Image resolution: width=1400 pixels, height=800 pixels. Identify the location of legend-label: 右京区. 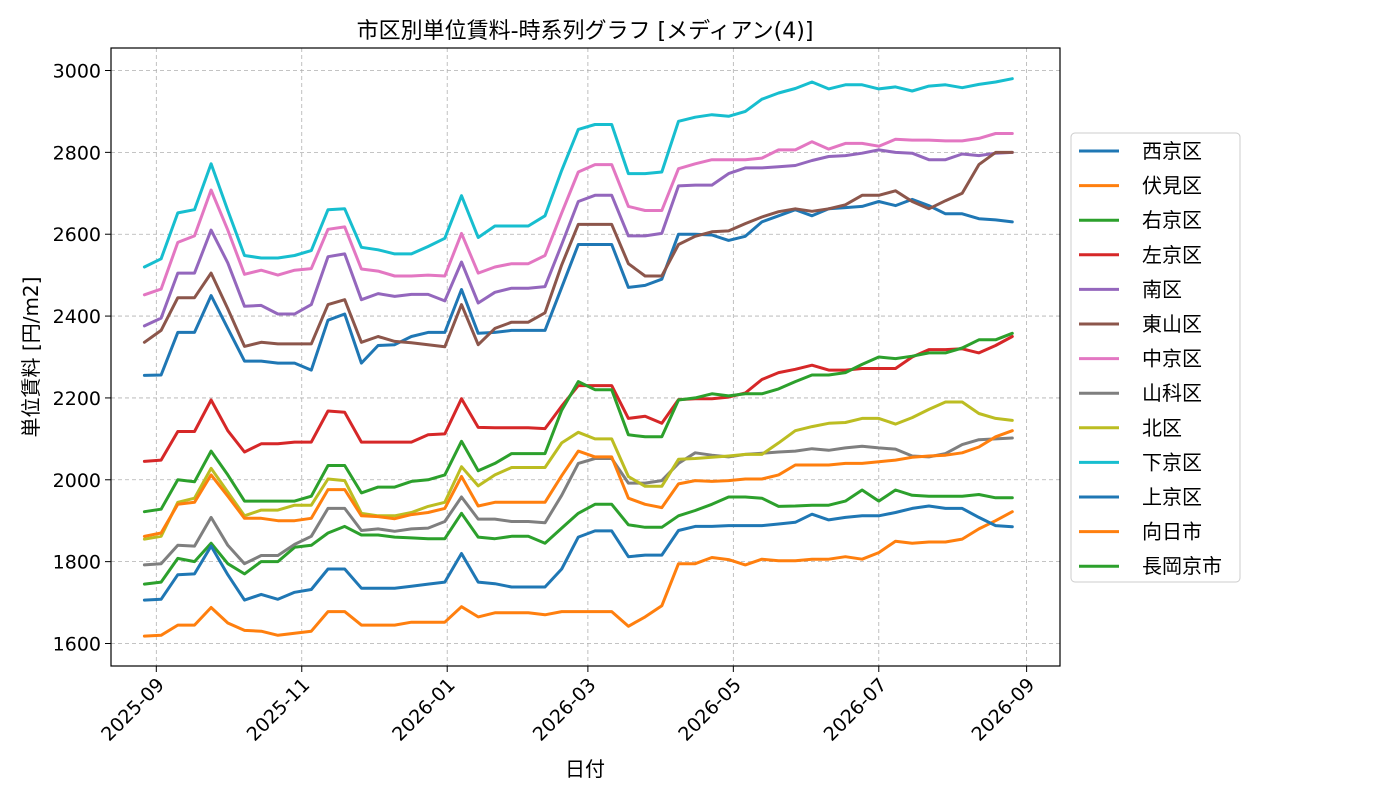
(1172, 220).